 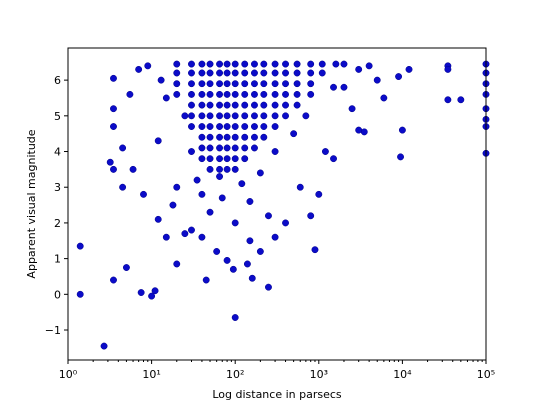 I want to click on y-tick-label: 5, so click(x=57, y=116).